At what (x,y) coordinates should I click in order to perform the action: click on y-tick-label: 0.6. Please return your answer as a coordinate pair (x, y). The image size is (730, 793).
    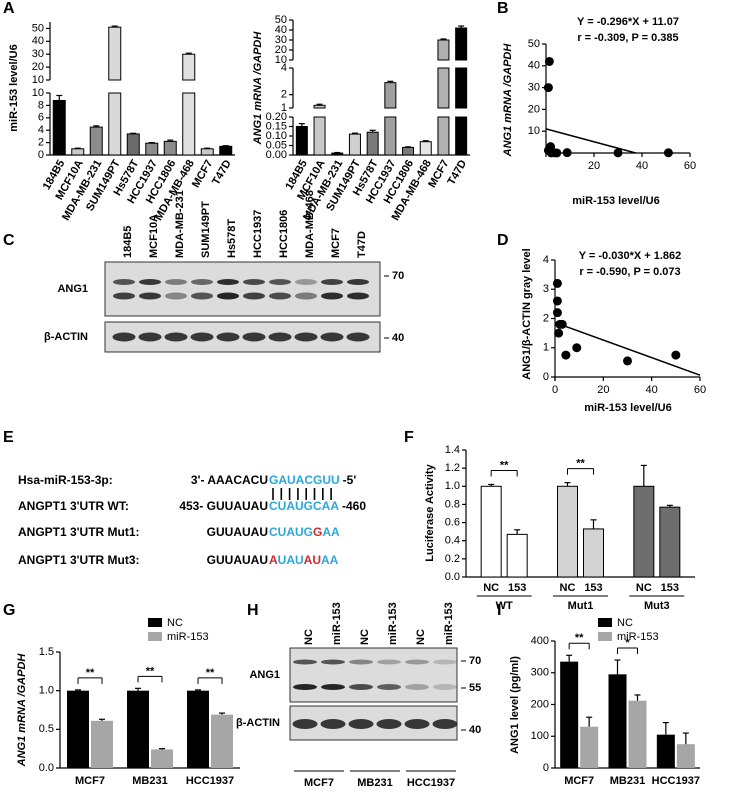
    Looking at the image, I should click on (452, 522).